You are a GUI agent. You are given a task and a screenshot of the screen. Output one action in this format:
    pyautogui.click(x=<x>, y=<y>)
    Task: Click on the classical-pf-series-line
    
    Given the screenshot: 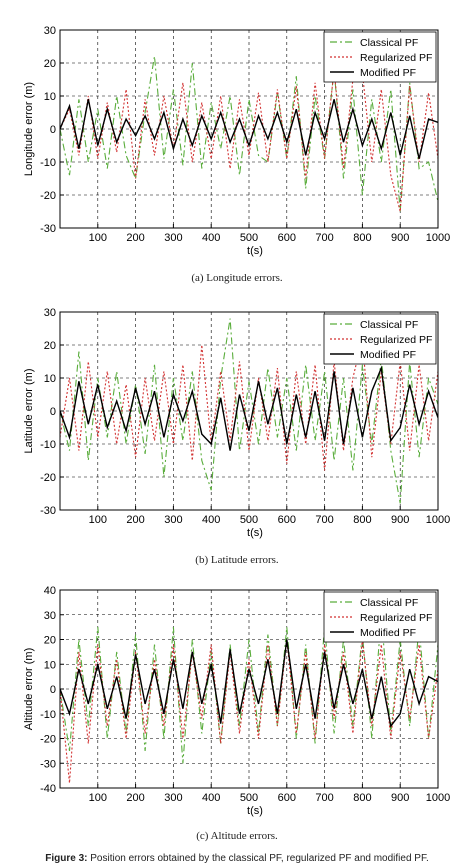 What is the action you would take?
    pyautogui.click(x=249, y=134)
    